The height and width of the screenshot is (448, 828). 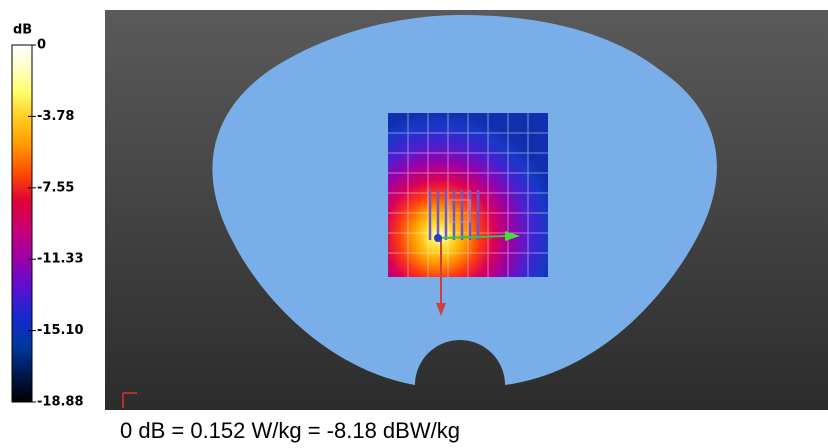 What do you see at coordinates (56, 224) in the screenshot?
I see `colorbar-ticks: 0 -3.78 -7.55 -11.33 -15.10 -18.88` at bounding box center [56, 224].